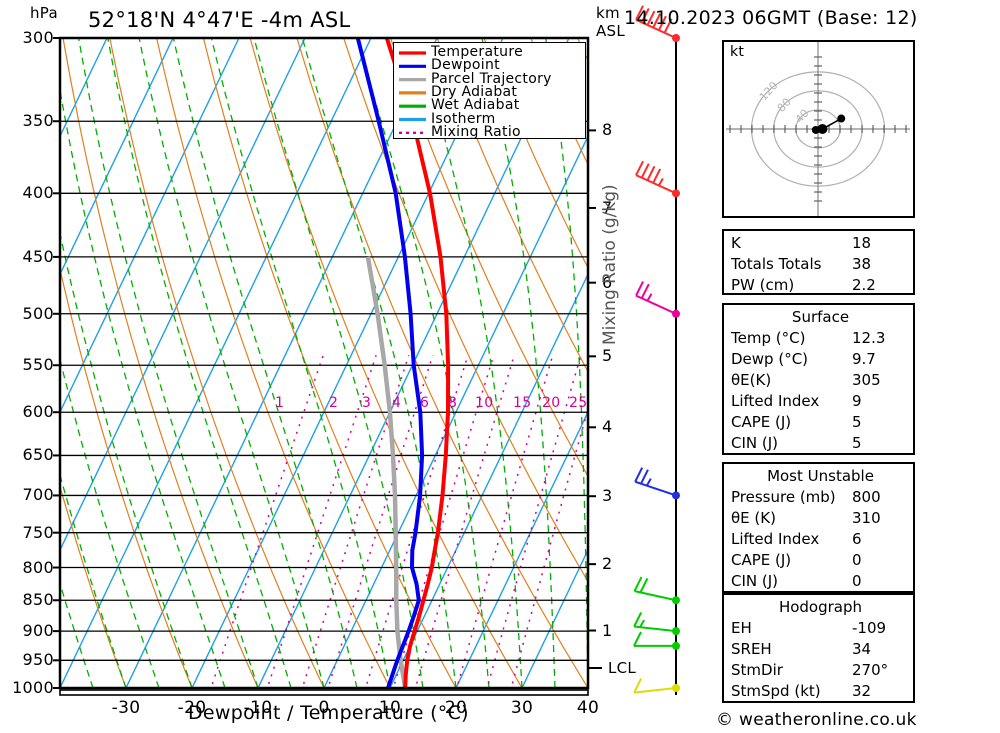 The image size is (1000, 733). What do you see at coordinates (820, 317) in the screenshot?
I see `surface-panel-title: Surface` at bounding box center [820, 317].